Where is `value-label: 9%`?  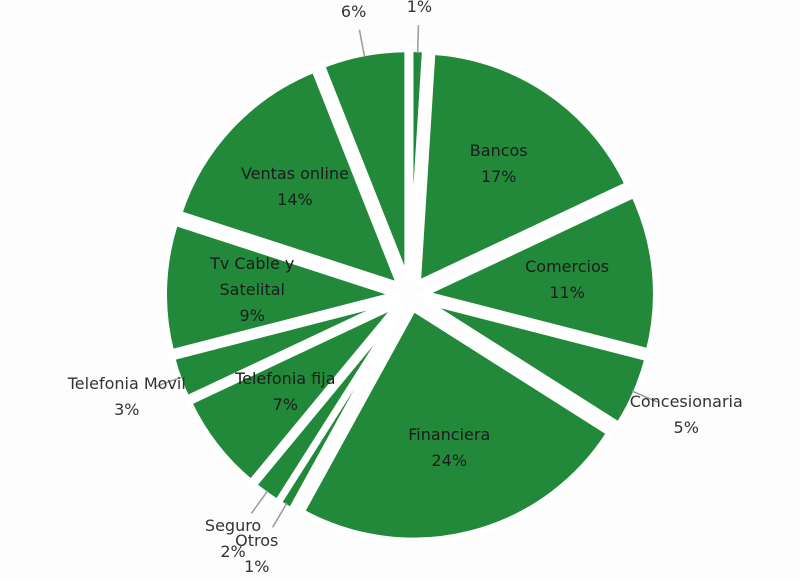
value-label: 9% is located at coordinates (252, 316).